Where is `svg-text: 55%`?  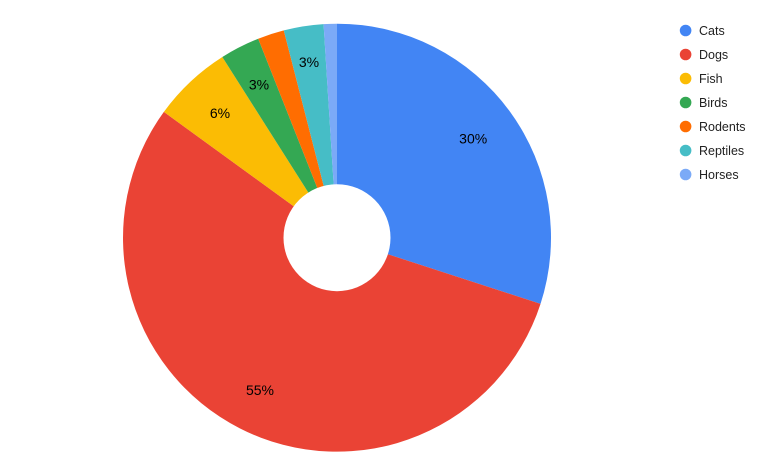 svg-text: 55% is located at coordinates (260, 390).